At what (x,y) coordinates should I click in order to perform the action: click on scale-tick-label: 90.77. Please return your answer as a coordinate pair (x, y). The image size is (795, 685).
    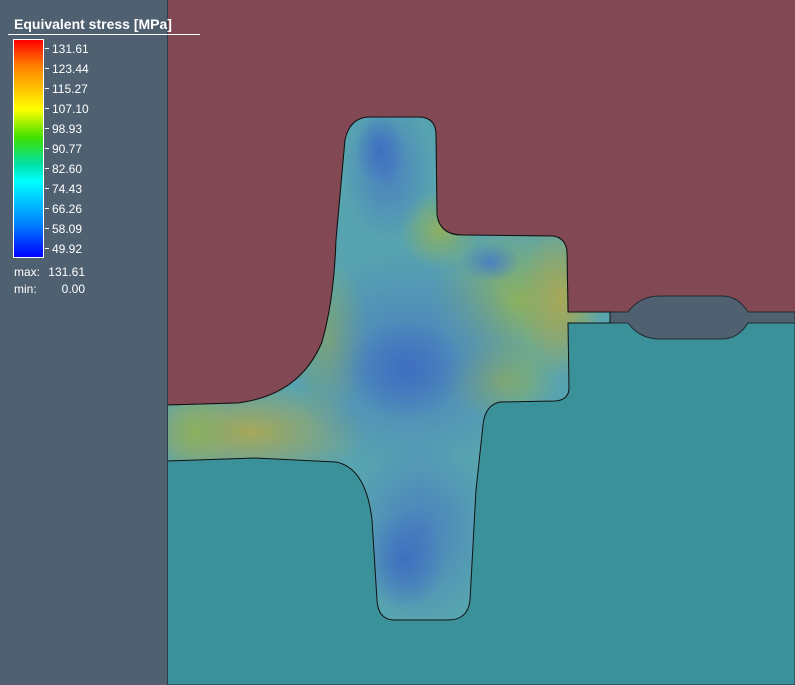
    Looking at the image, I should click on (67, 149).